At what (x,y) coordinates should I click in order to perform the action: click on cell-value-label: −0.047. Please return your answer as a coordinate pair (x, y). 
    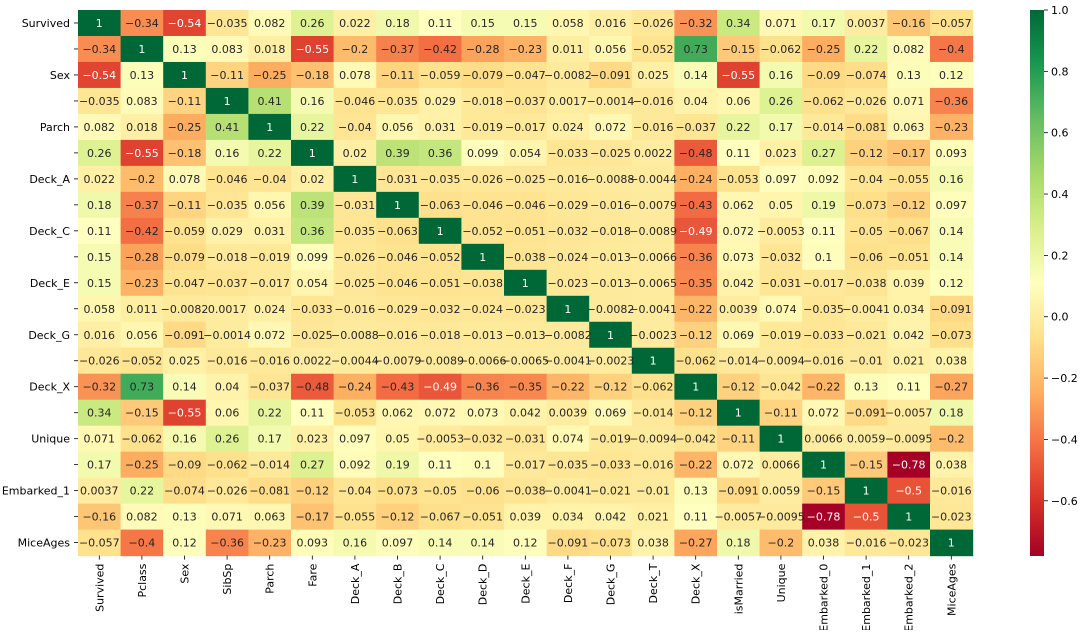
    Looking at the image, I should click on (184, 283).